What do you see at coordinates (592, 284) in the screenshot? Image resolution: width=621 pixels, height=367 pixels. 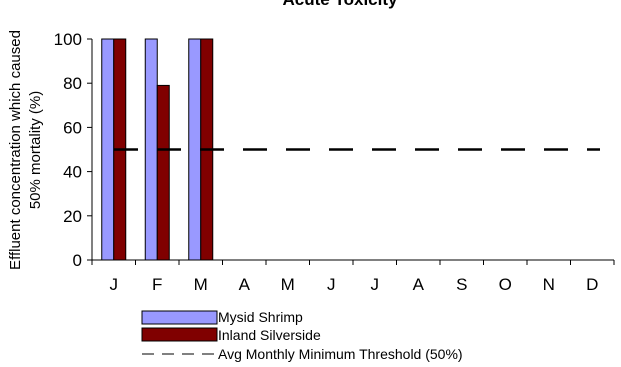 I see `x-tick-label-11: D` at bounding box center [592, 284].